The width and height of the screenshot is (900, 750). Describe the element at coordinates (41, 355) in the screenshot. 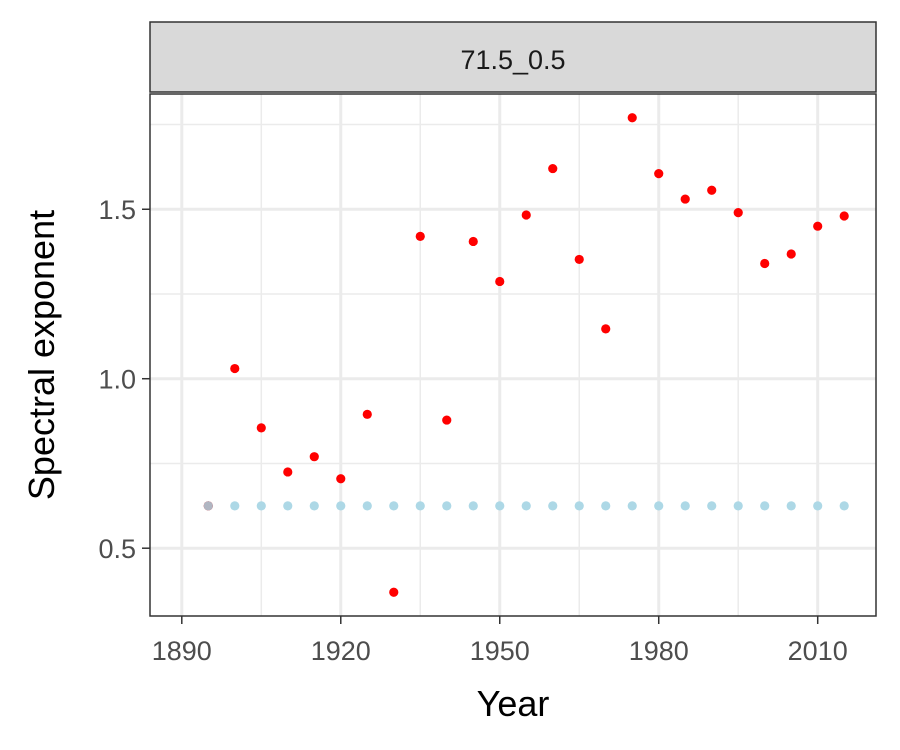

I see `y-axis-title: Spectral exponent` at that location.